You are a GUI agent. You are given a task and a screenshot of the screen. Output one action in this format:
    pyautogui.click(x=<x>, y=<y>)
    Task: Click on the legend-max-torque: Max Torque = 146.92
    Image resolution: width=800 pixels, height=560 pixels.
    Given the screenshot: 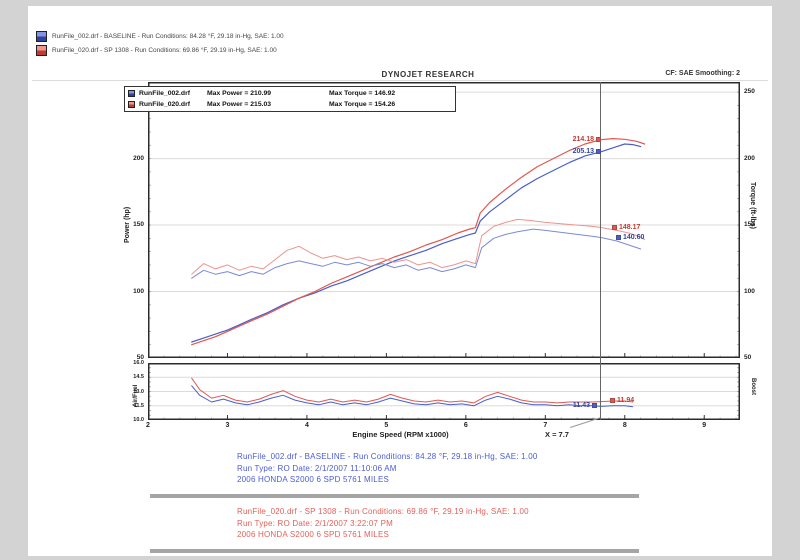 What is the action you would take?
    pyautogui.click(x=362, y=93)
    